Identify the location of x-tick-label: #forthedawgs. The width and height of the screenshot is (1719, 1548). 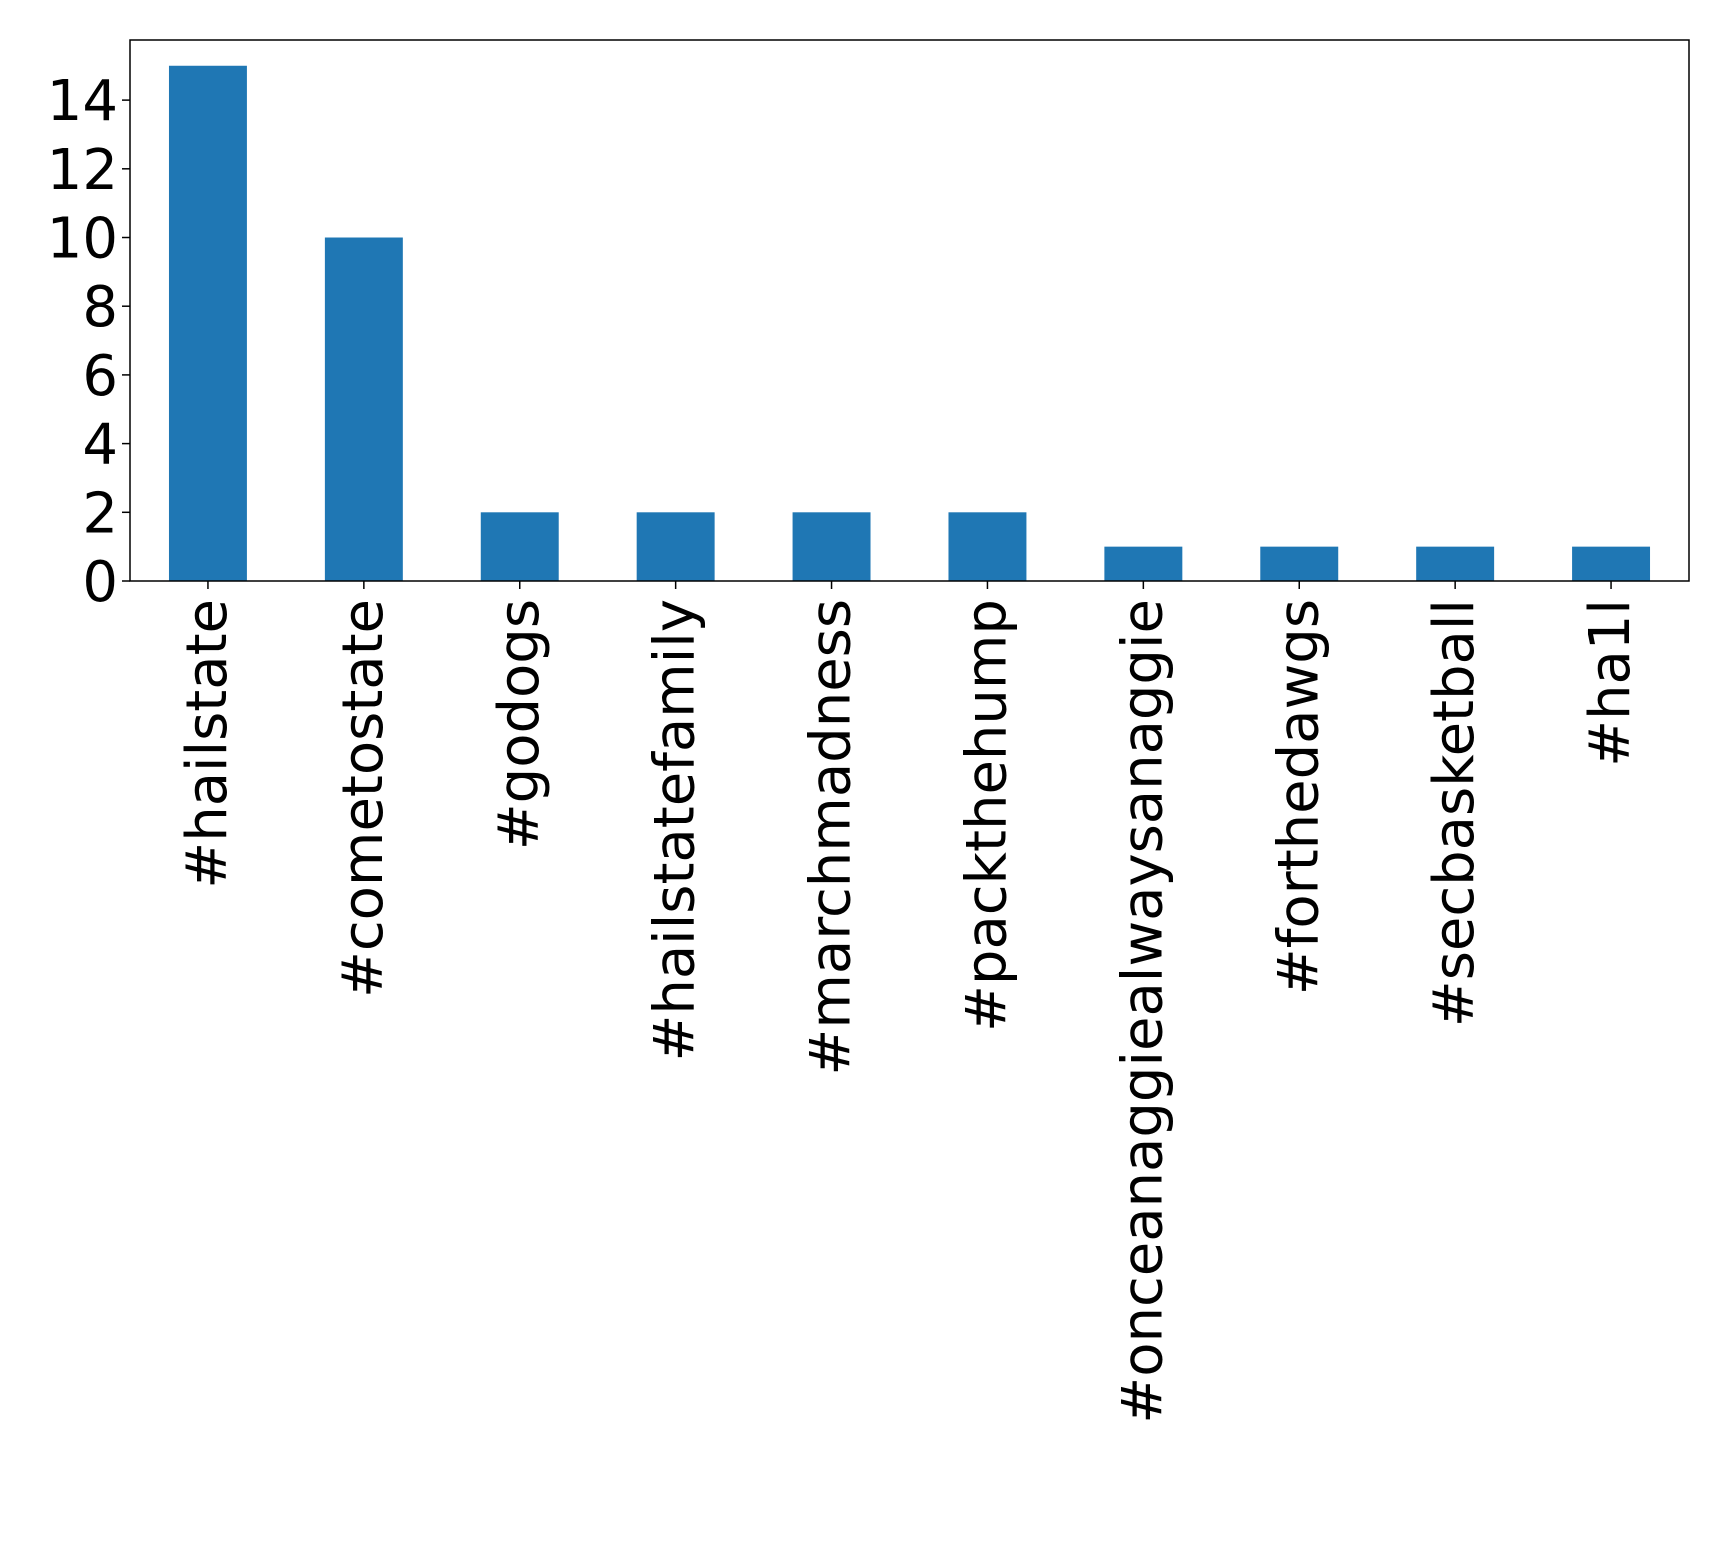
(1298, 797).